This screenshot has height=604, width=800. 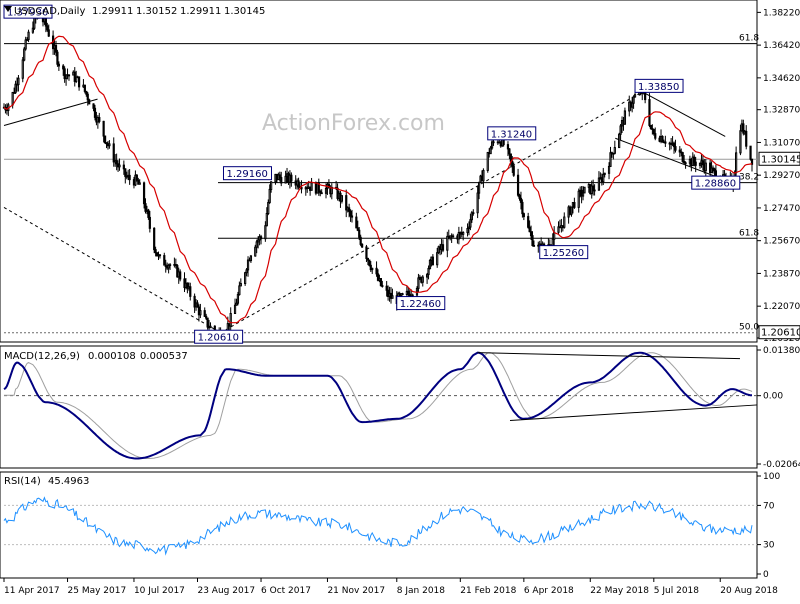 I want to click on y-tick-label: 1.31070, so click(x=781, y=143).